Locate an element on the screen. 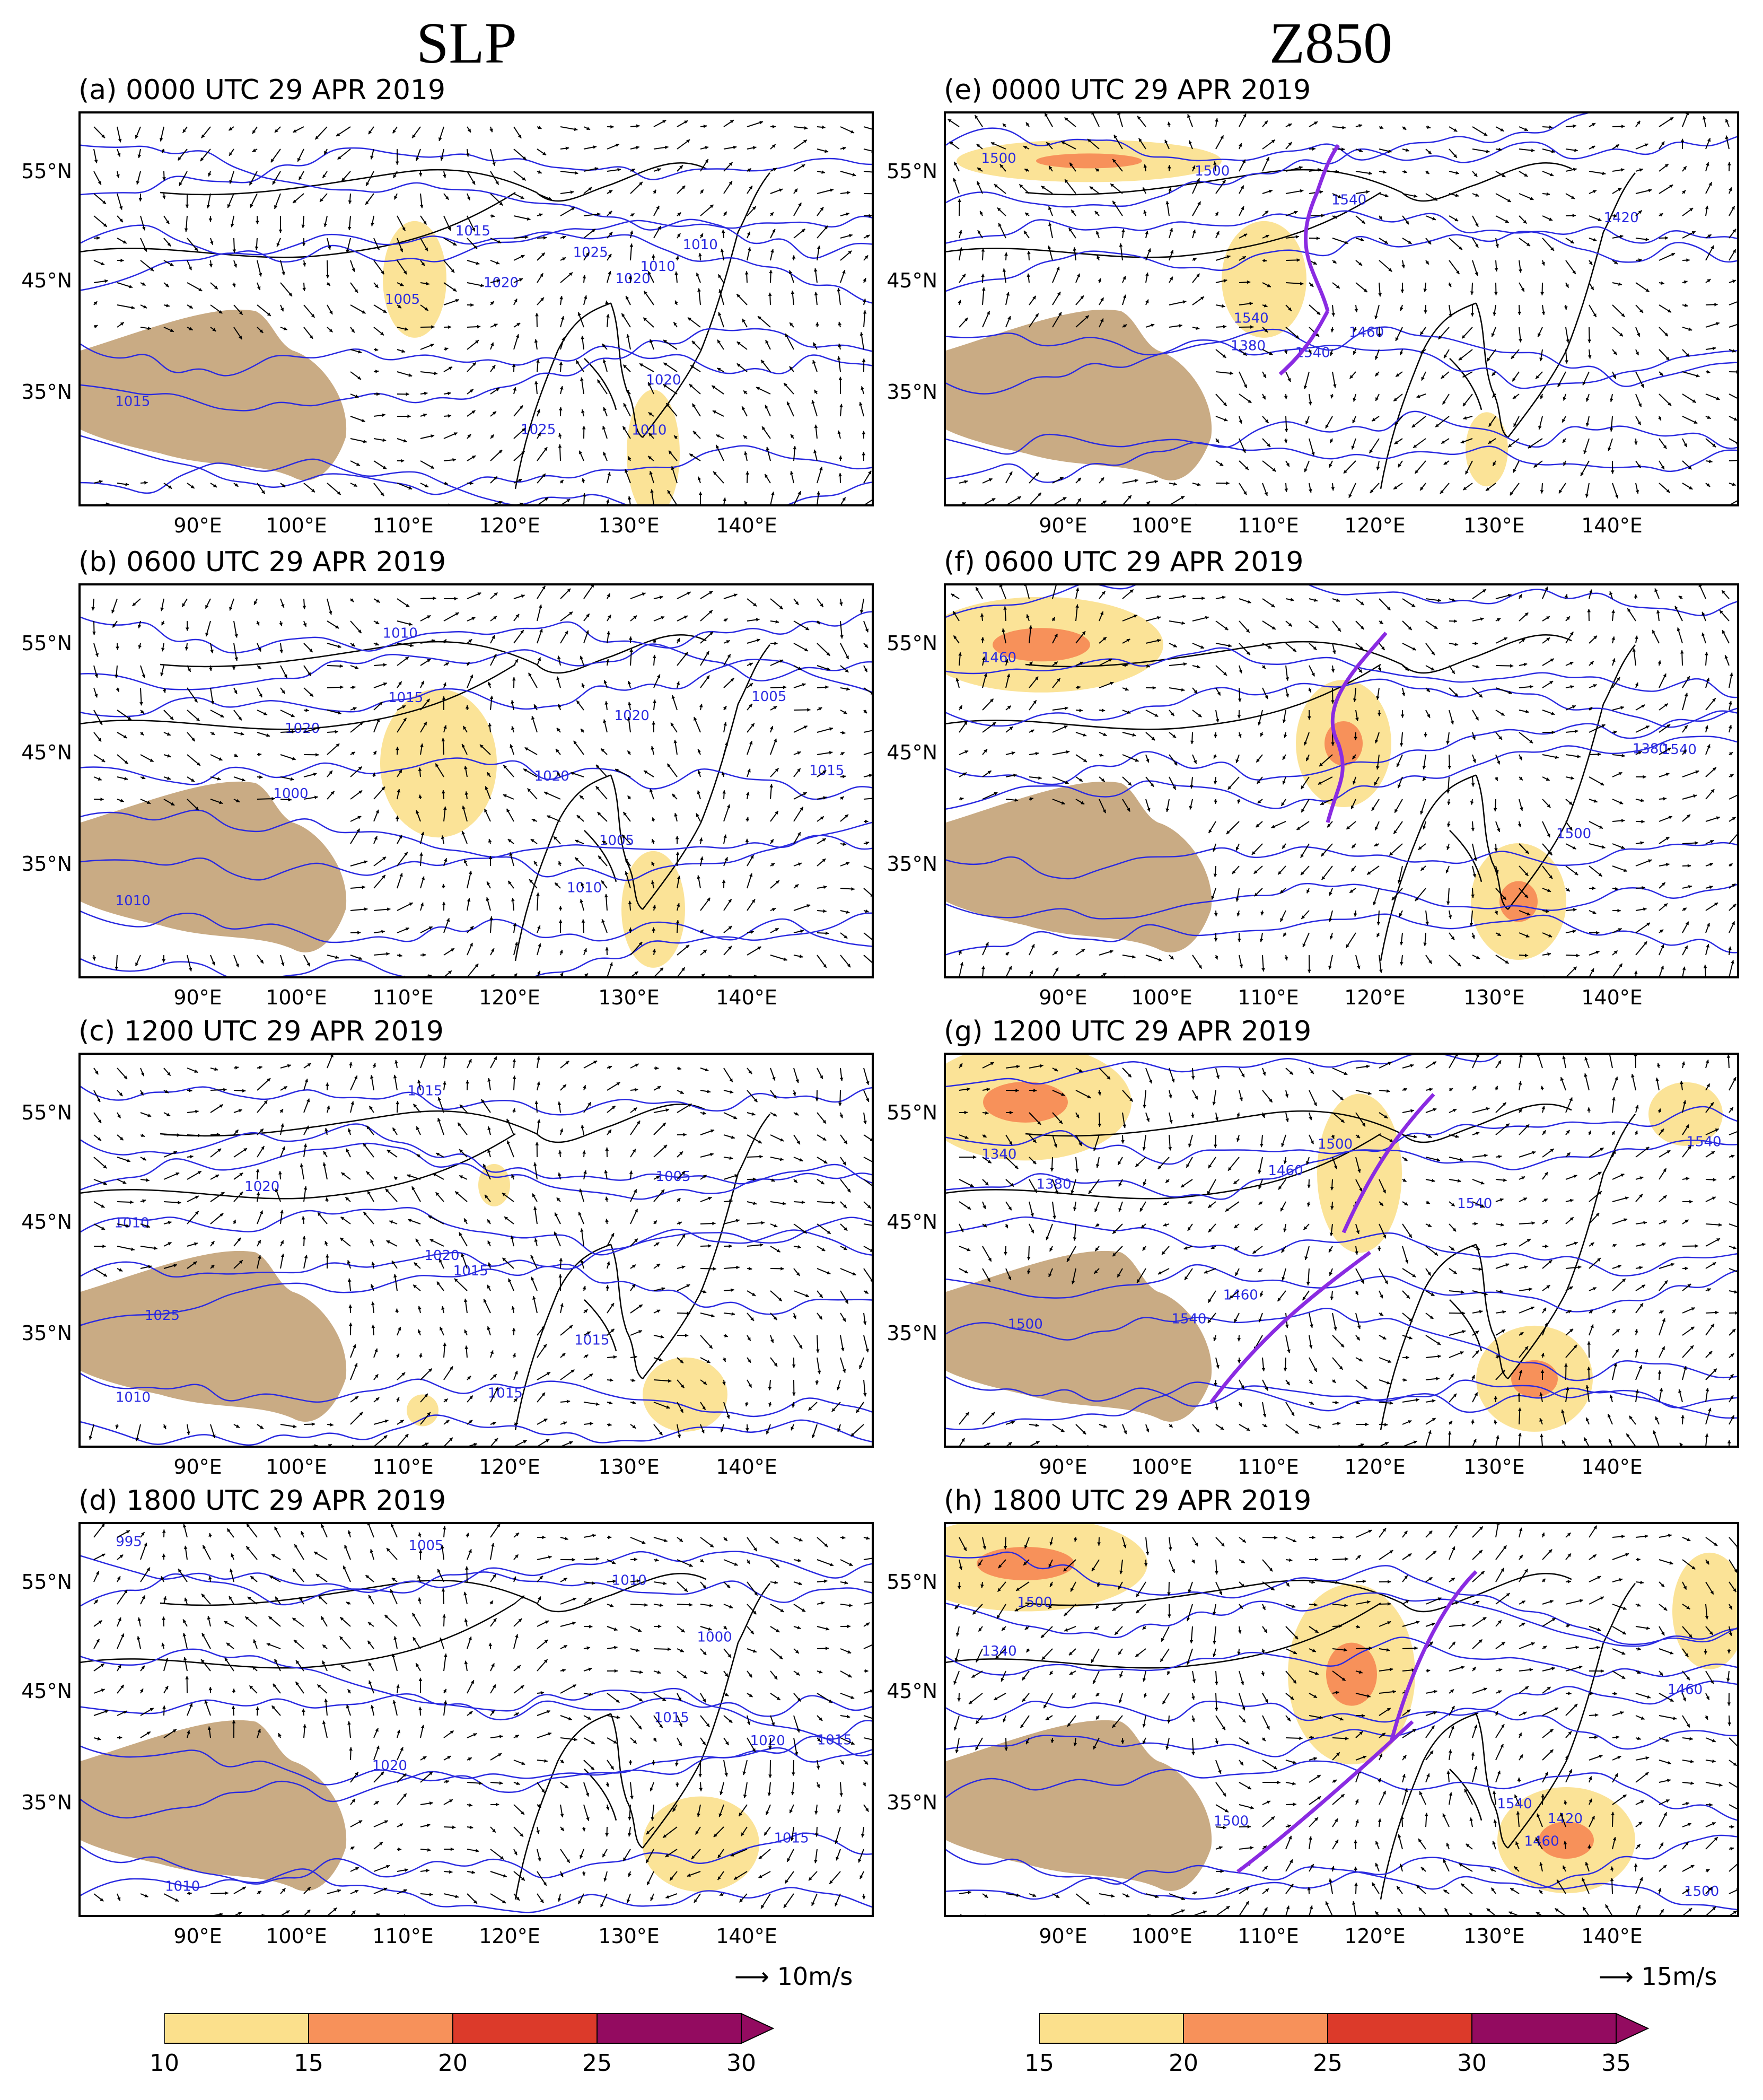  longitude-label: 100°E is located at coordinates (296, 525).